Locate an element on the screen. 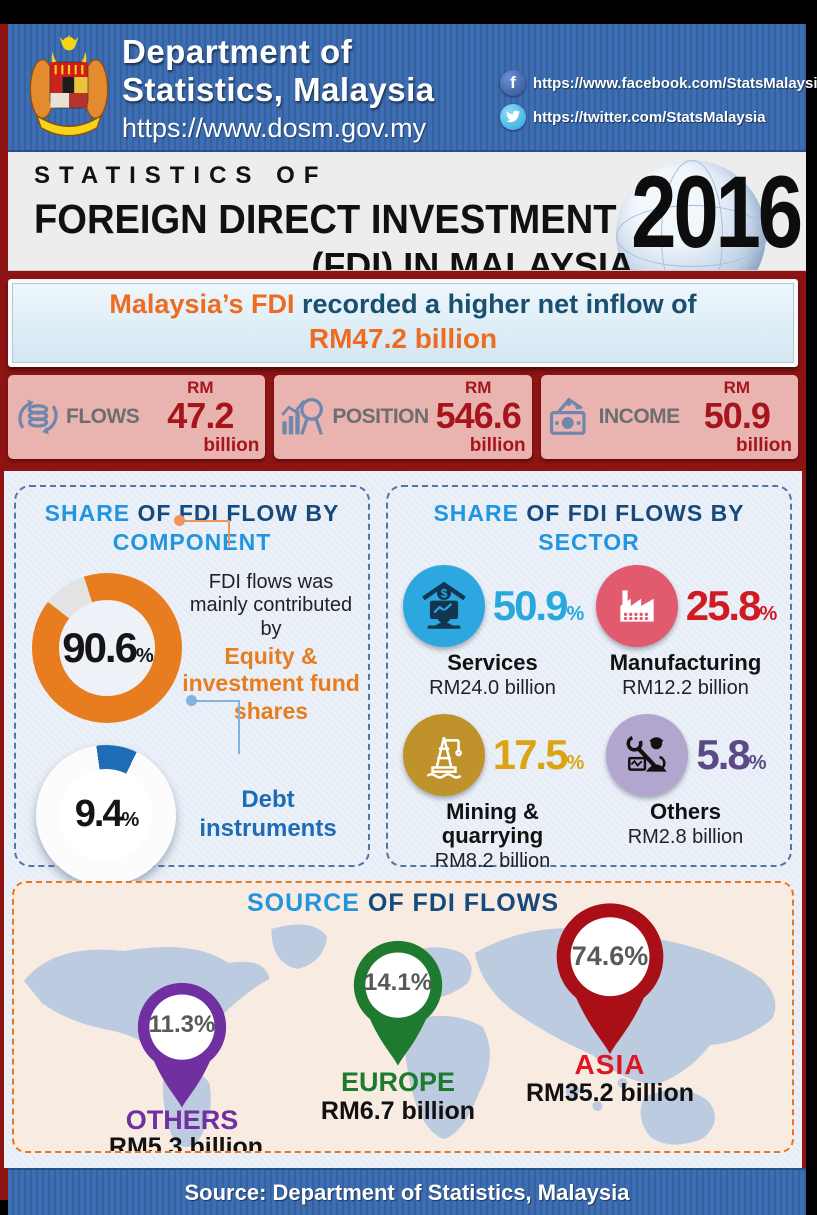 The image size is (817, 1215). banner-rest: recorded a higher net inflow of is located at coordinates (495, 304).